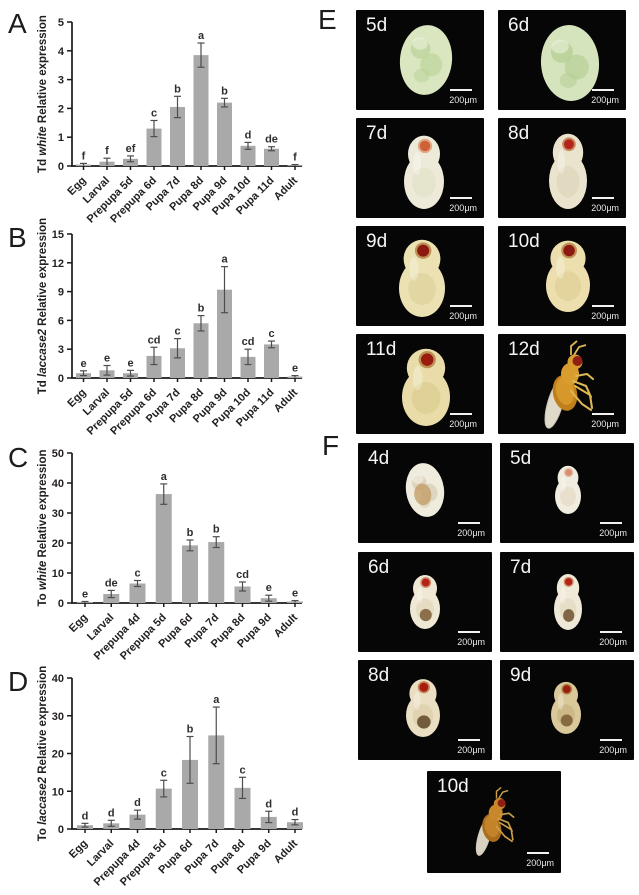  What do you see at coordinates (18, 681) in the screenshot?
I see `panel-label-d: D` at bounding box center [18, 681].